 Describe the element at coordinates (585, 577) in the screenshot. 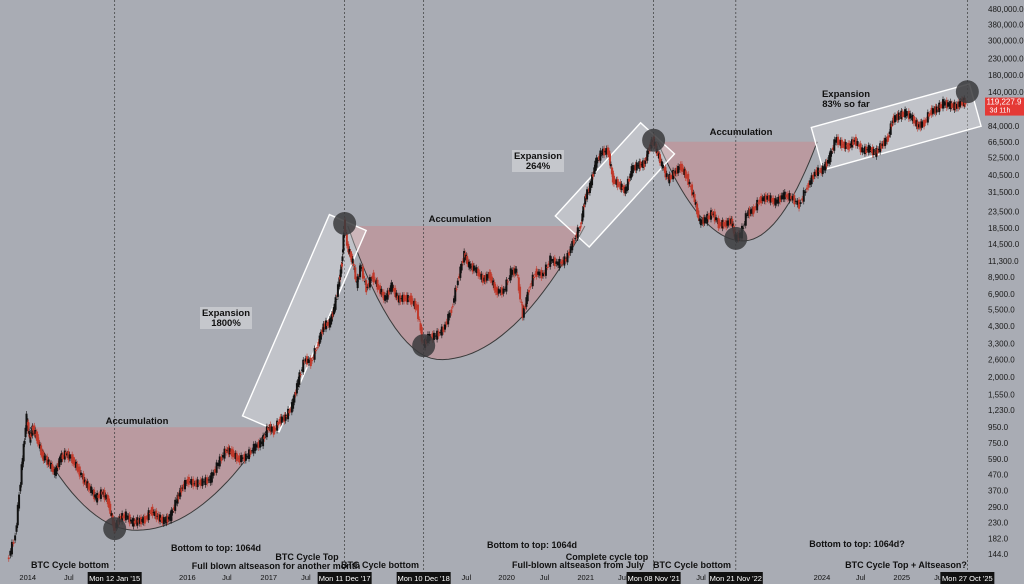

I see `time-tick-label: 2021` at that location.